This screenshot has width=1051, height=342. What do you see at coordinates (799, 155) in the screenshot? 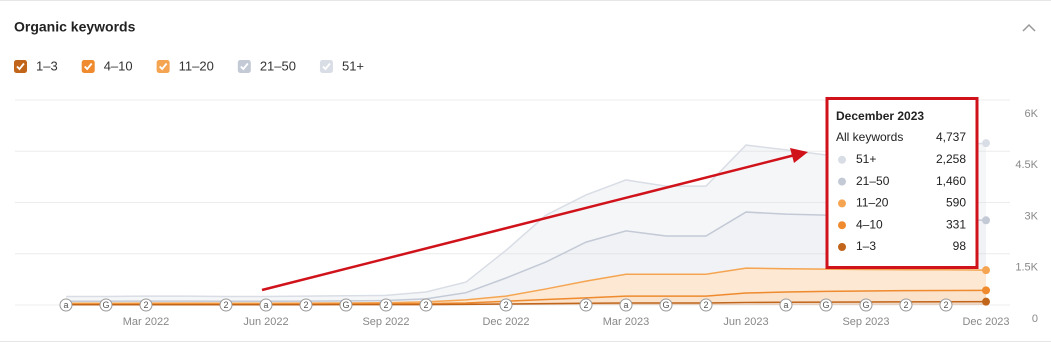
I see `highlight-arrowhead` at bounding box center [799, 155].